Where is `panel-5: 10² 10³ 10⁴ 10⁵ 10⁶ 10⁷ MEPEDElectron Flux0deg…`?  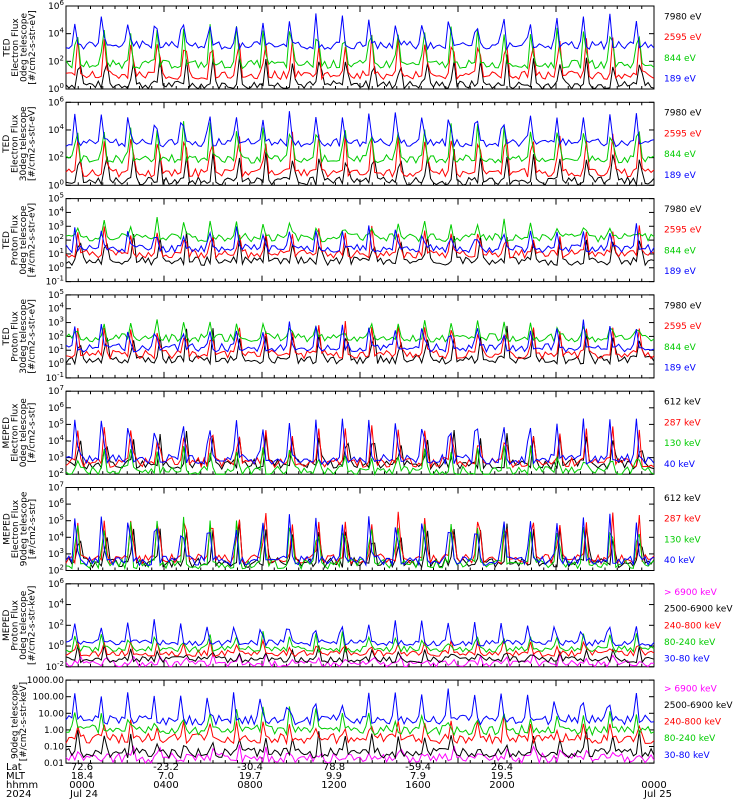 panel-5: 10² 10³ 10⁴ 10⁵ 10⁶ 10⁷ MEPEDElectron Flux0deg… is located at coordinates (351, 432).